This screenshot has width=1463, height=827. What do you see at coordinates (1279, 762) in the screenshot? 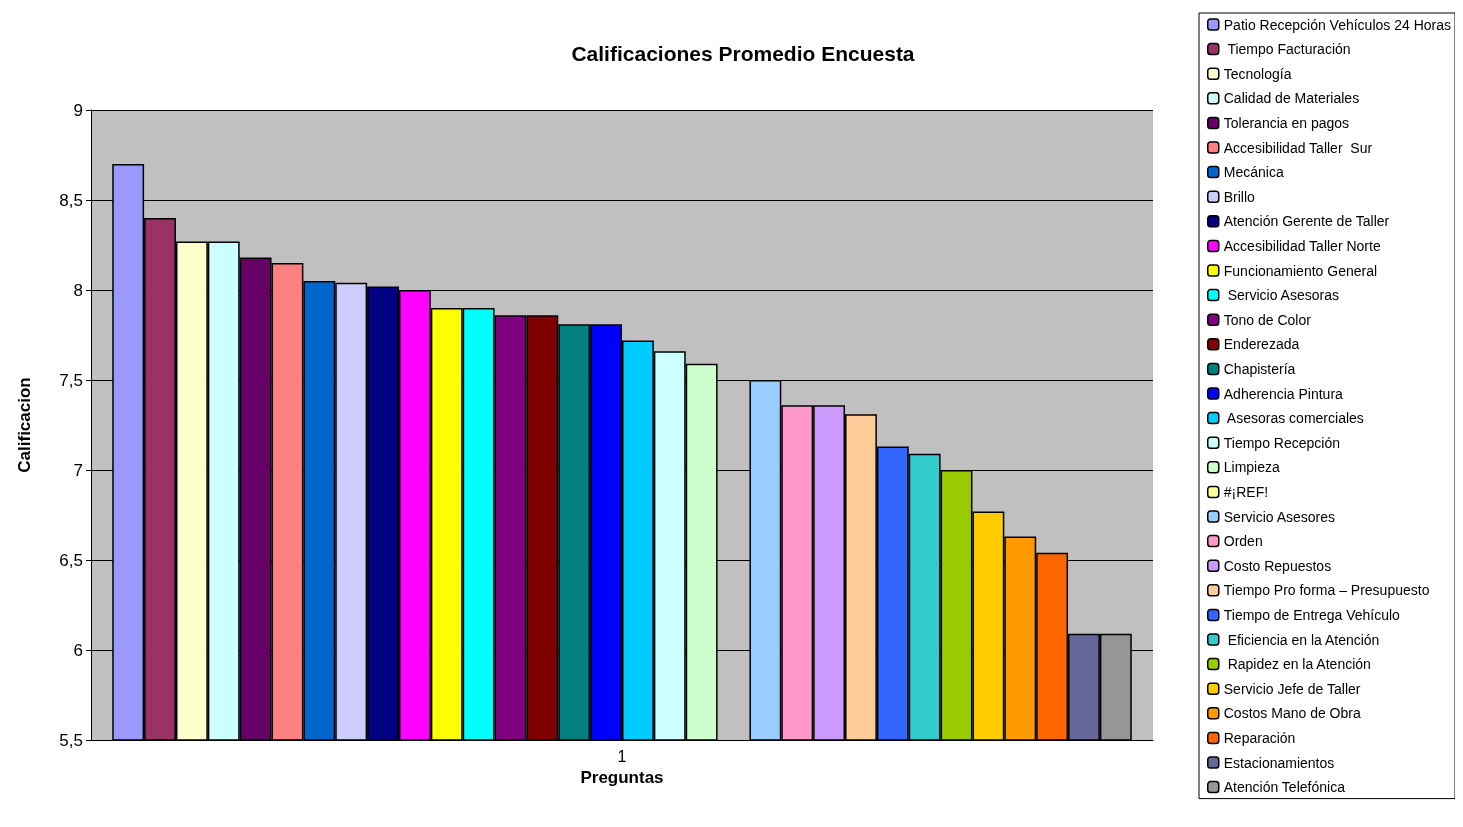
I see `legend-label: Estacionamientos` at bounding box center [1279, 762].